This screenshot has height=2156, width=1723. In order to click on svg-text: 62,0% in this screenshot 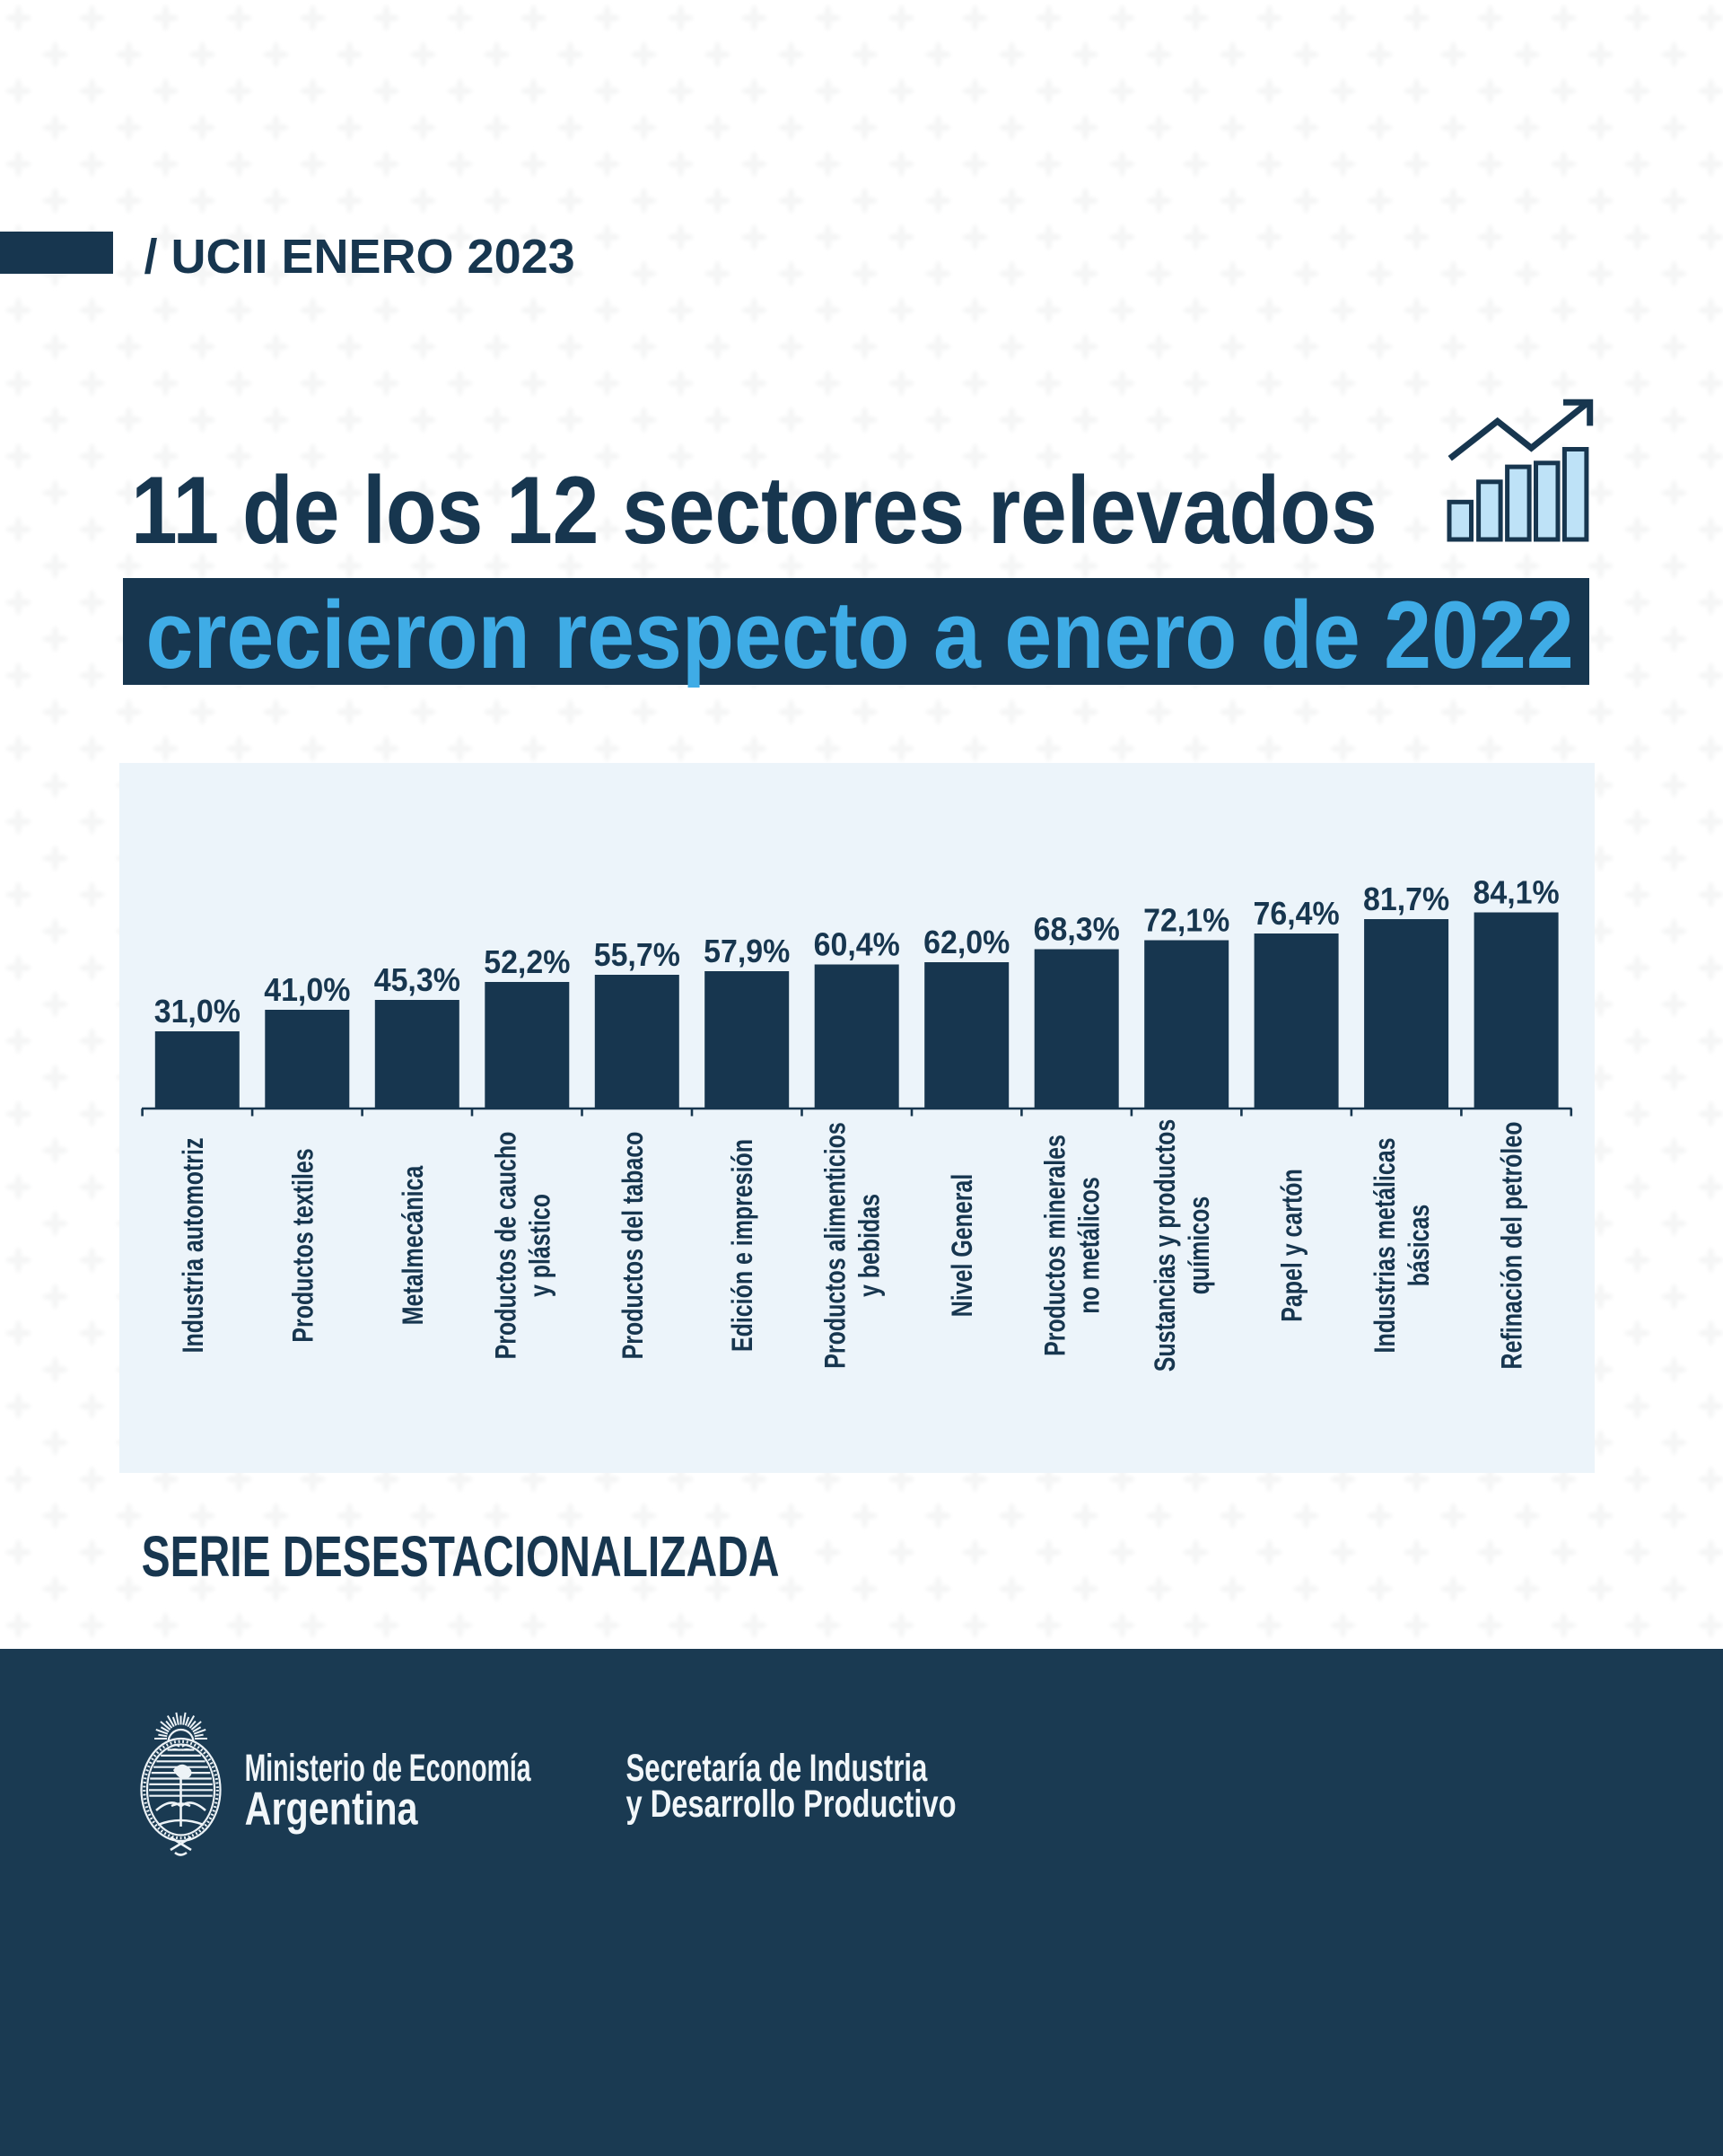, I will do `click(966, 942)`.